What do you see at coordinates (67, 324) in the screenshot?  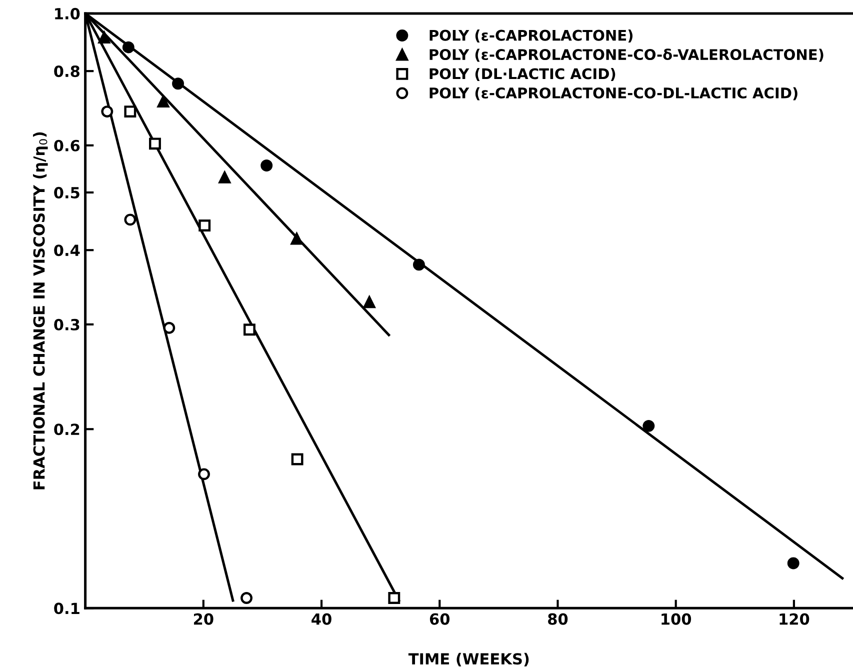 I see `y-tick-label: 0.3` at bounding box center [67, 324].